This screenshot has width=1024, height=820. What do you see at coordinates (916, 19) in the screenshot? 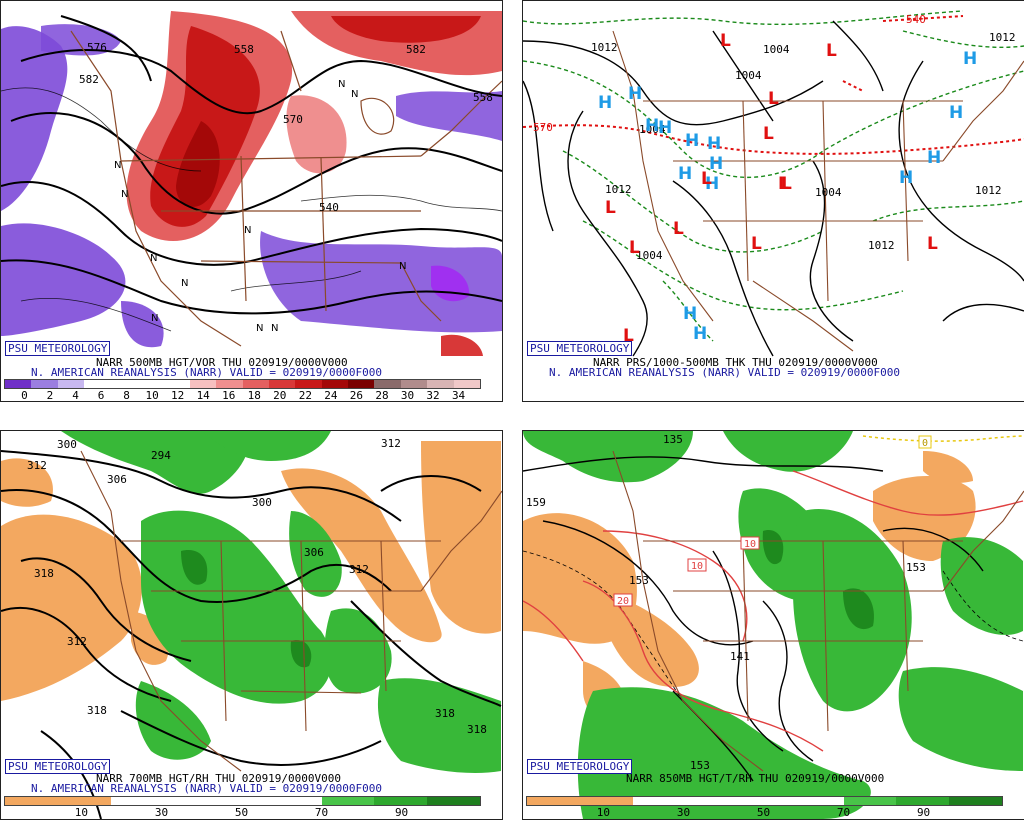
I see `thickness-label: 540` at bounding box center [916, 19].